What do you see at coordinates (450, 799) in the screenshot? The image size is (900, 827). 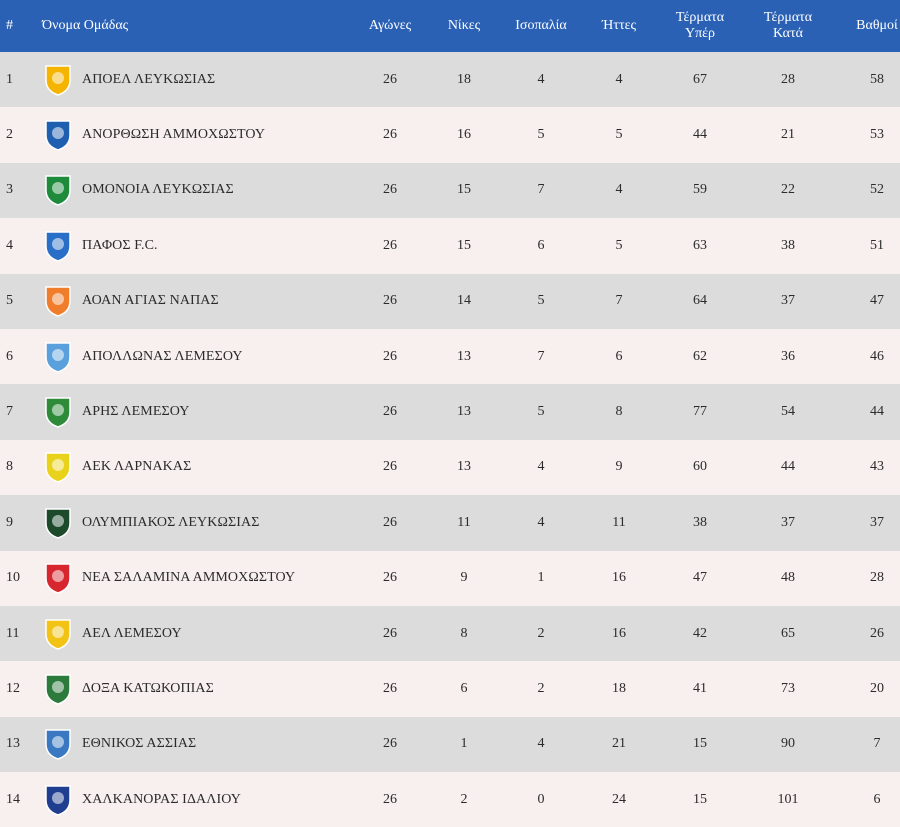 I see `table-row: 14 ΧΑΛΚΑΝΟΡΑΣ ΙΔΑΛΙΟΥ 26 2 0 24 15 101 6` at bounding box center [450, 799].